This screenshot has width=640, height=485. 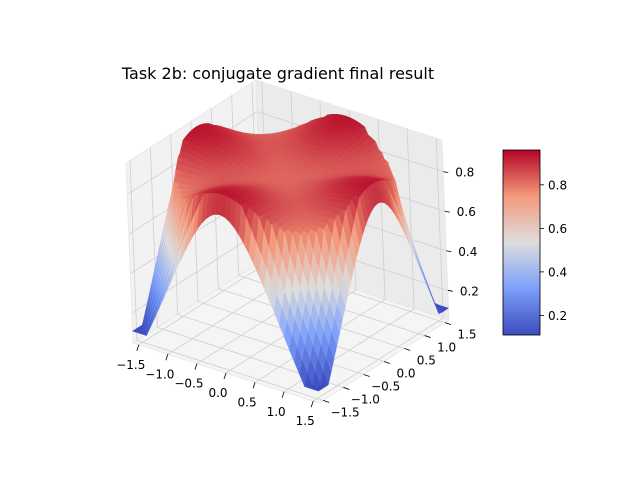 I want to click on colorbar-tick-label-2: 0.6, so click(x=557, y=229).